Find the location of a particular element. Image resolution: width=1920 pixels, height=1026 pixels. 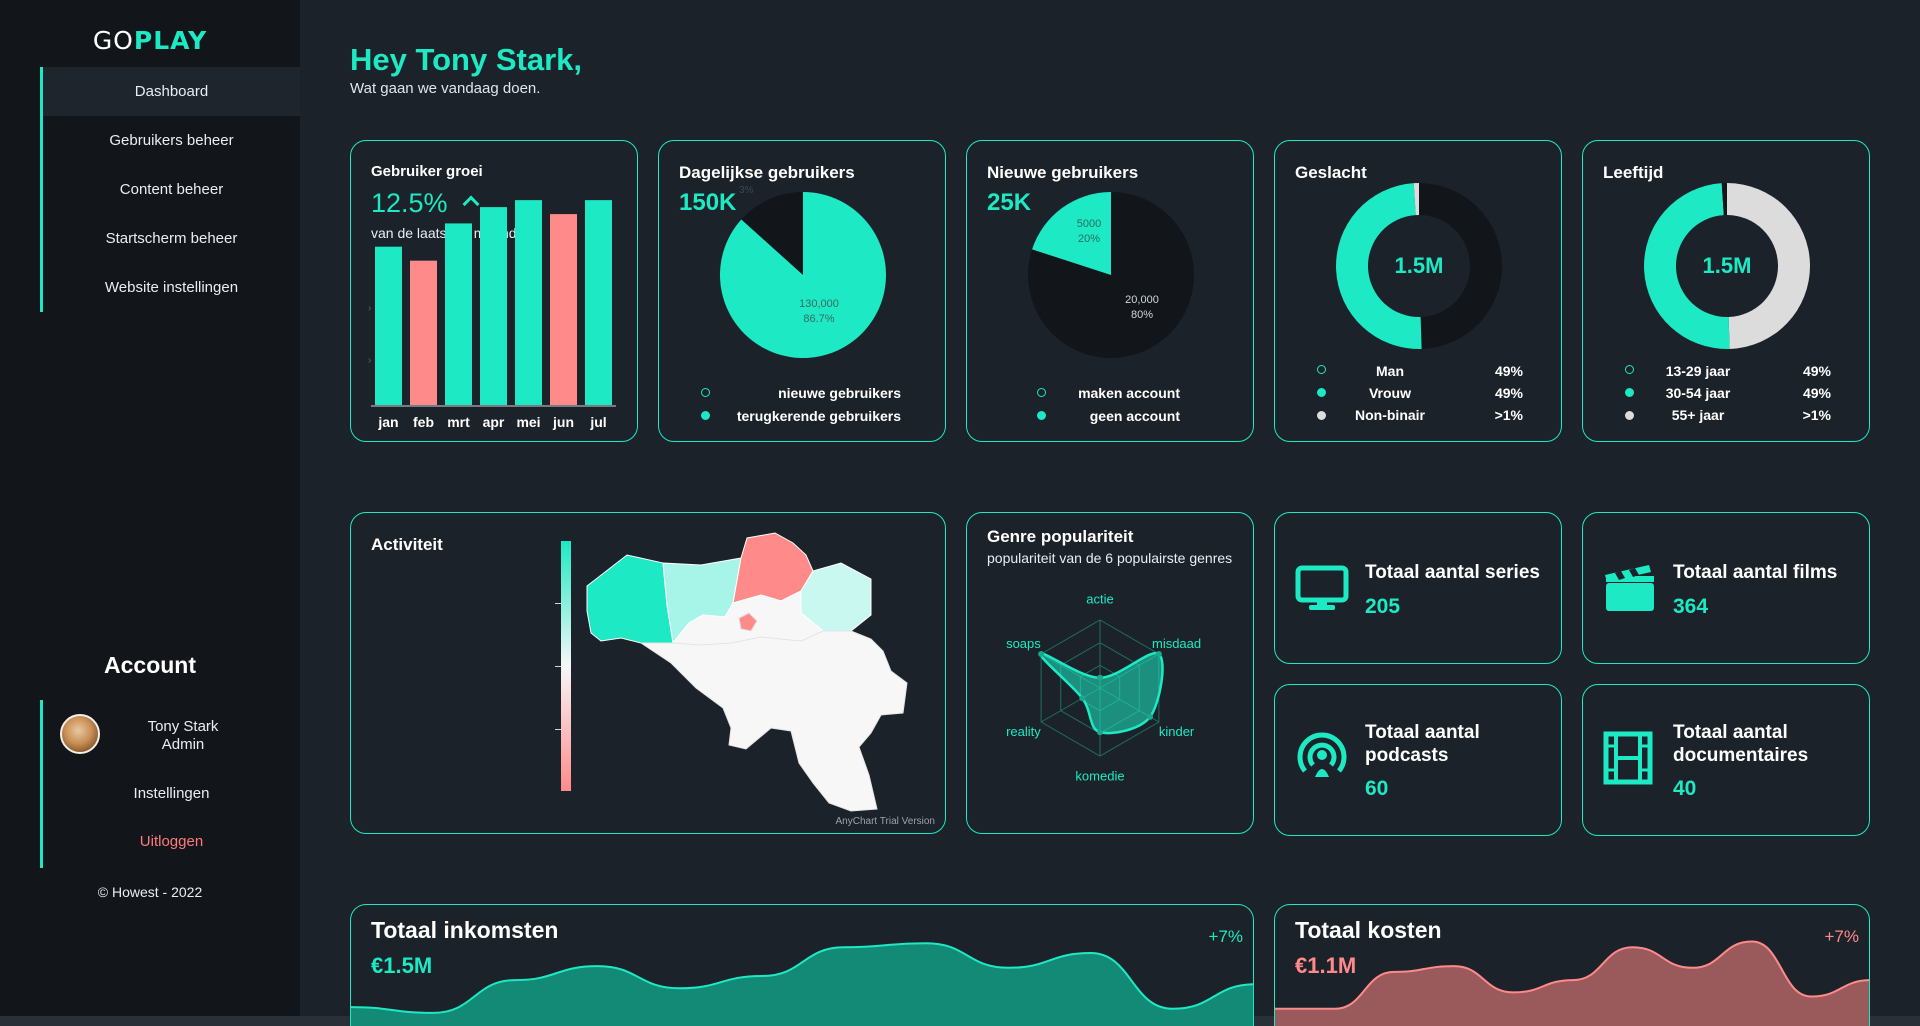

bar-feb is located at coordinates (423, 332).